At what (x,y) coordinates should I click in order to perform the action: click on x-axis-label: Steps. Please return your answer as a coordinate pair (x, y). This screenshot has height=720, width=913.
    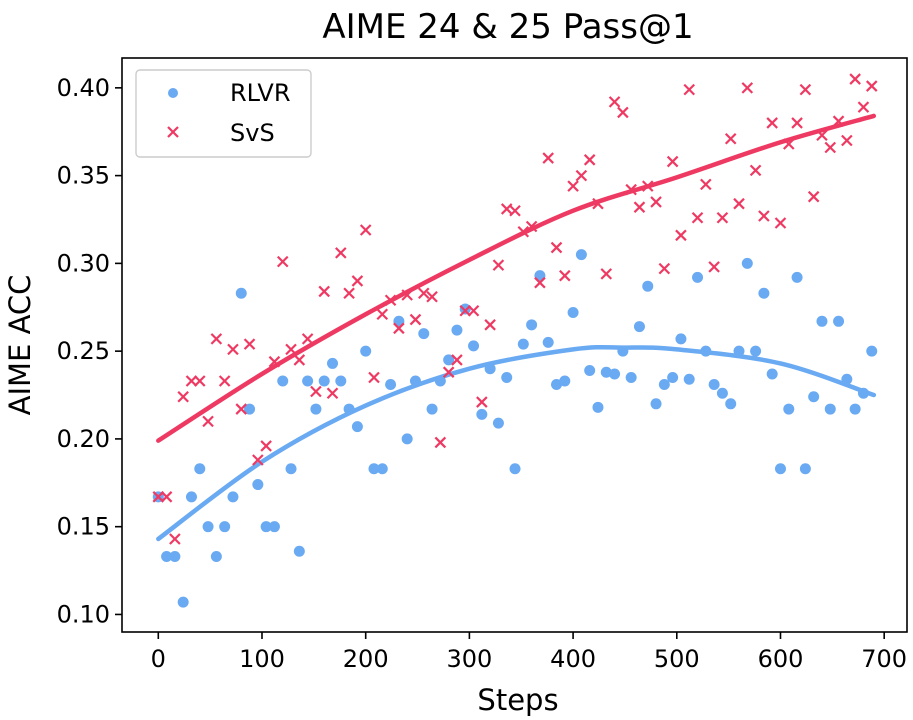
    Looking at the image, I should click on (517, 700).